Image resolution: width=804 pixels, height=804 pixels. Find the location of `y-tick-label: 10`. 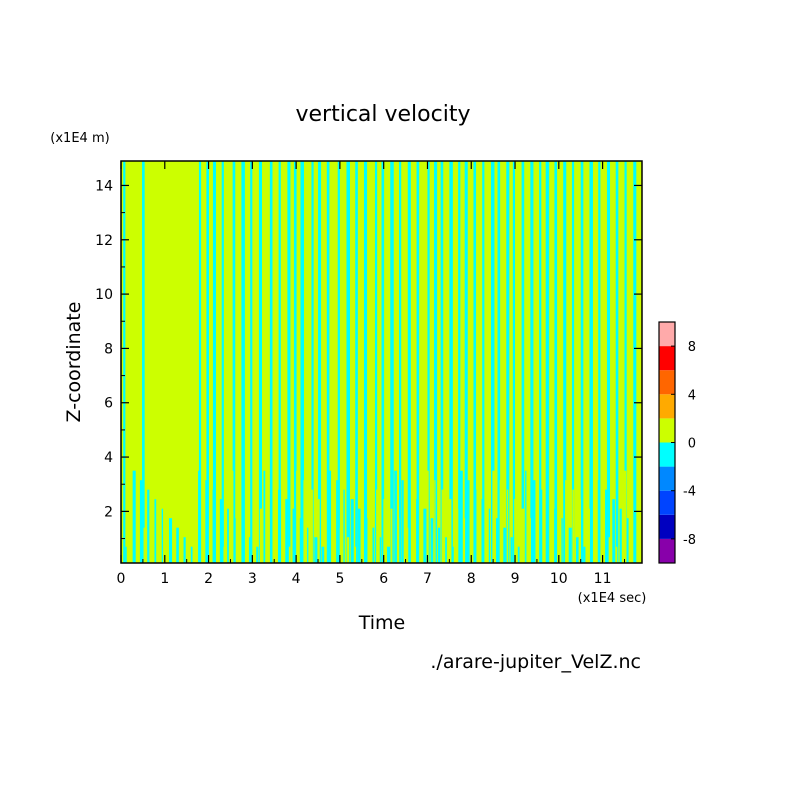

y-tick-label: 10 is located at coordinates (104, 295).